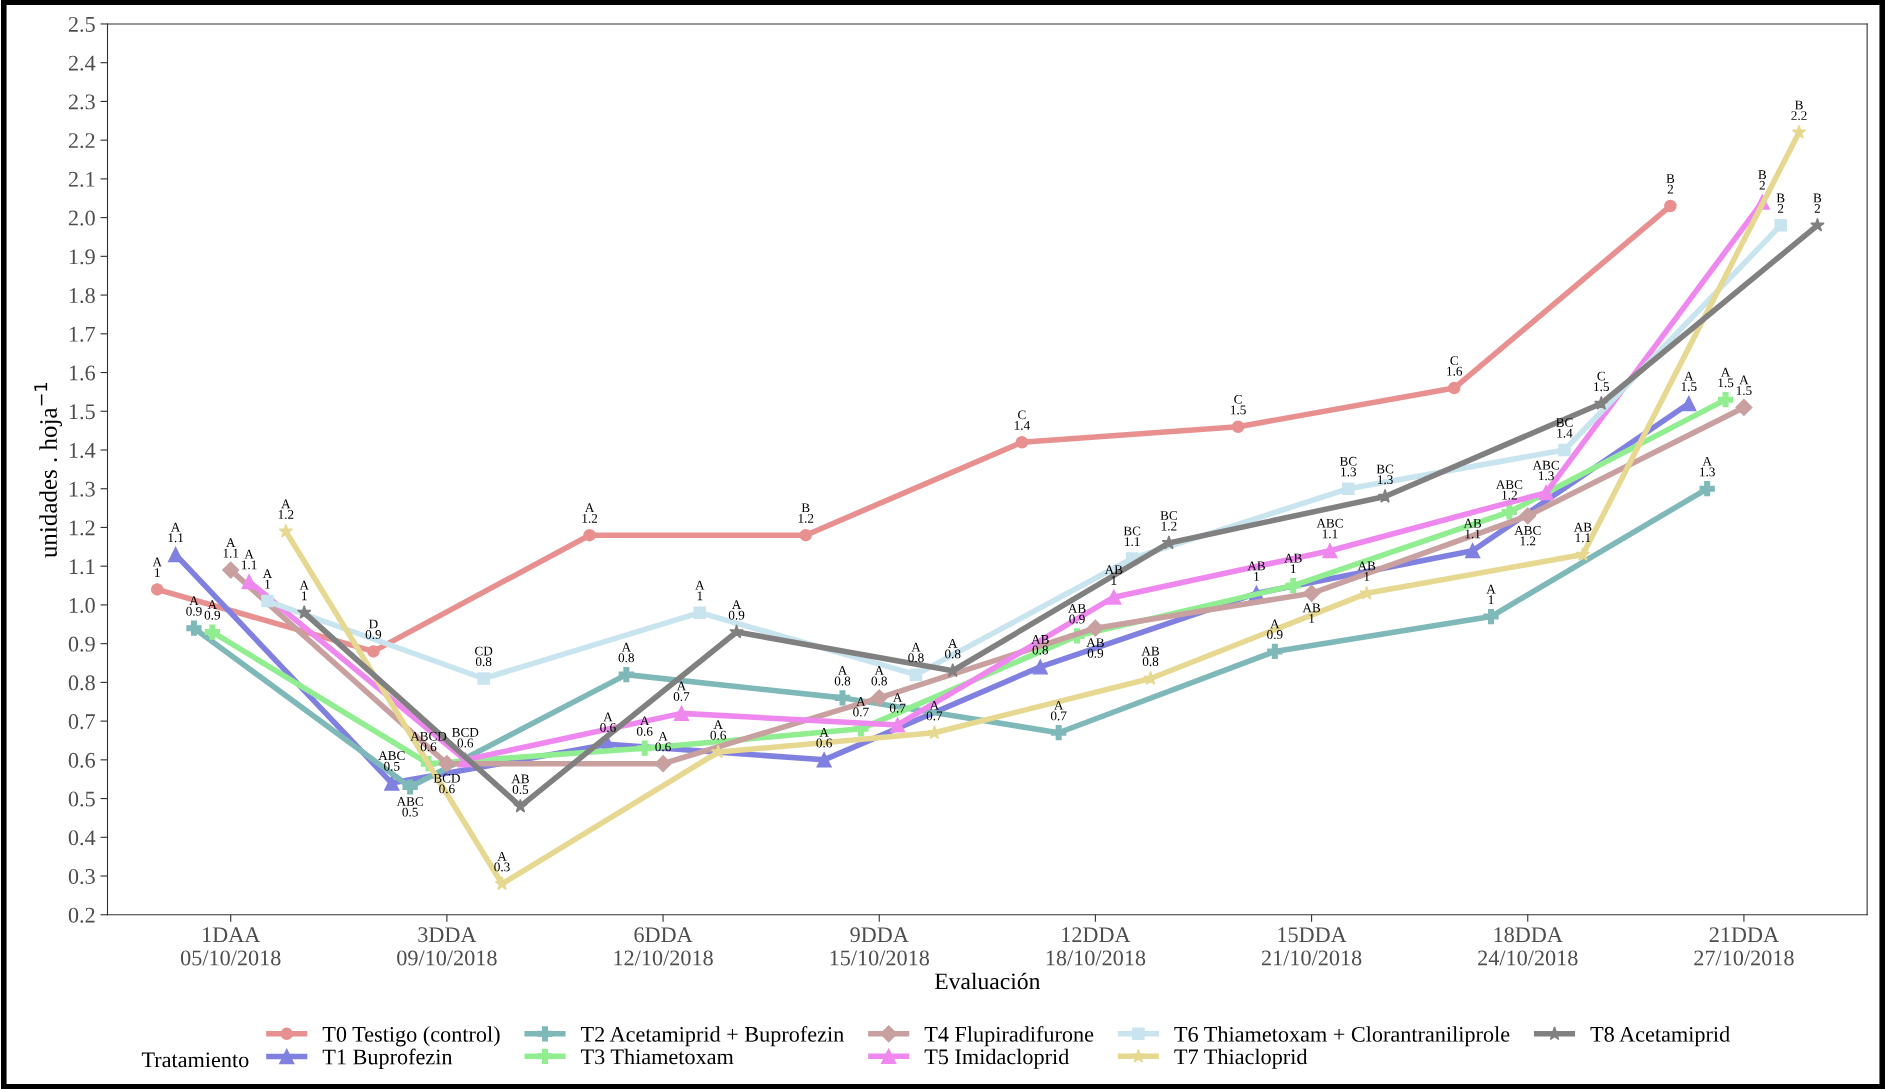 The width and height of the screenshot is (1886, 1089). I want to click on y-tick-label: 1.6, so click(82, 373).